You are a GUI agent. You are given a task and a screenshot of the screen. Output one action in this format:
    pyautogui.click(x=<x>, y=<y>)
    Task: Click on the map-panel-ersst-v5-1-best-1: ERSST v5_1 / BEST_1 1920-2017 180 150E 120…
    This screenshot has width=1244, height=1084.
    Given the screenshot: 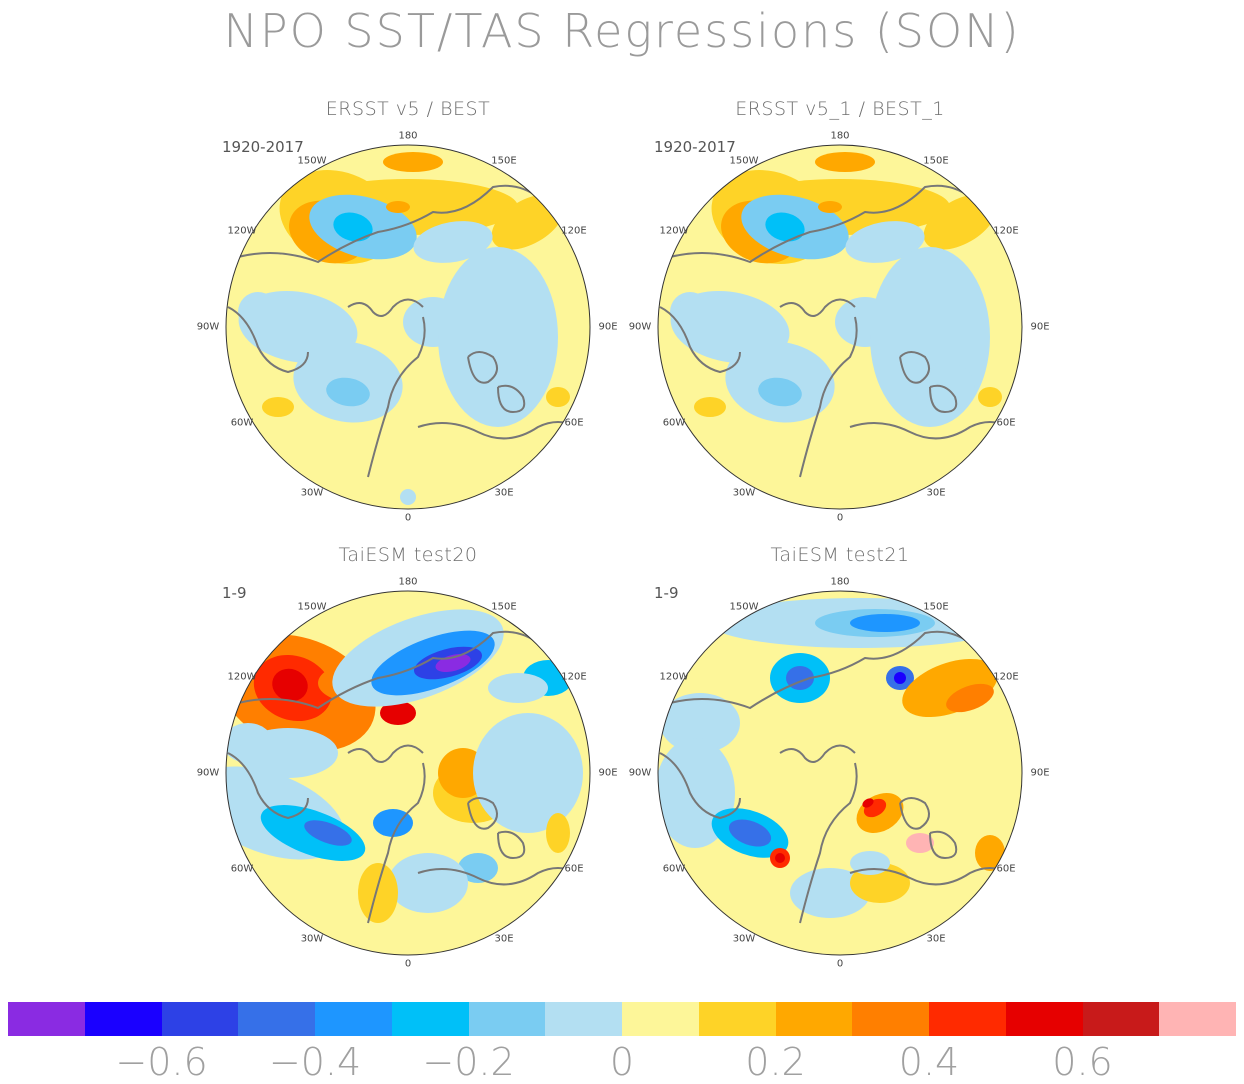 What is the action you would take?
    pyautogui.click(x=839, y=318)
    